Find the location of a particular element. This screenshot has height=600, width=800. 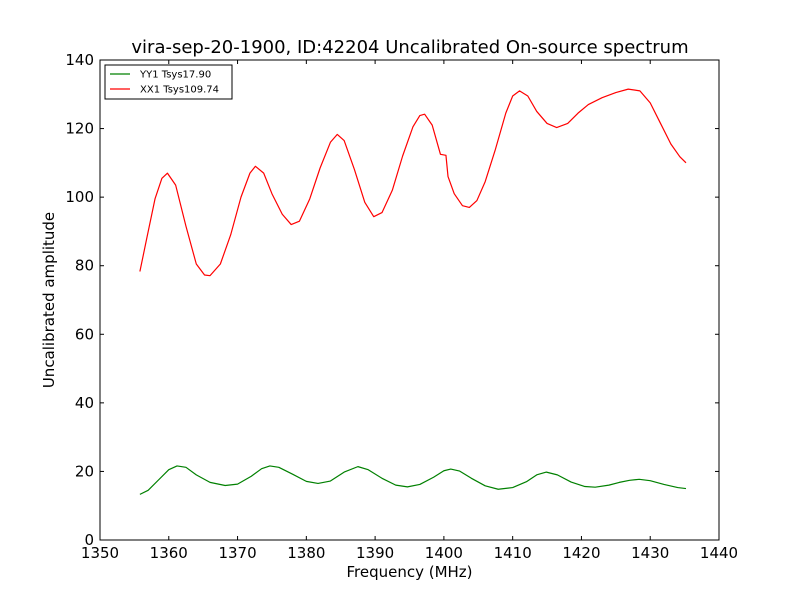

x-axis-label: Frequency (MHz) is located at coordinates (409, 572).